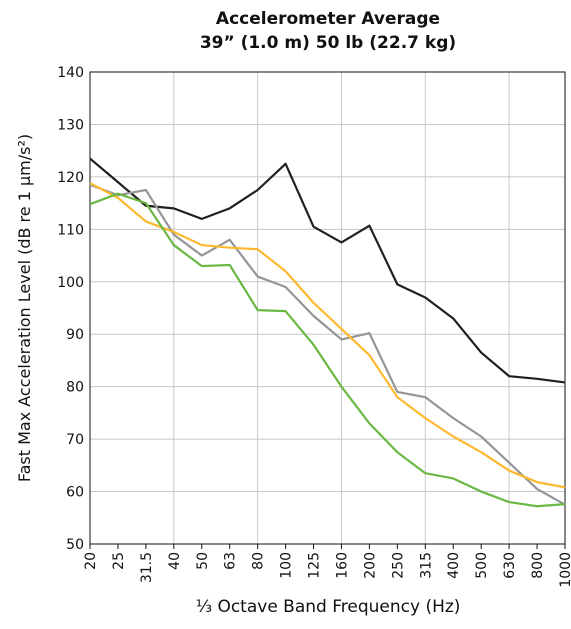  I want to click on x-tick-label: 200, so click(370, 565).